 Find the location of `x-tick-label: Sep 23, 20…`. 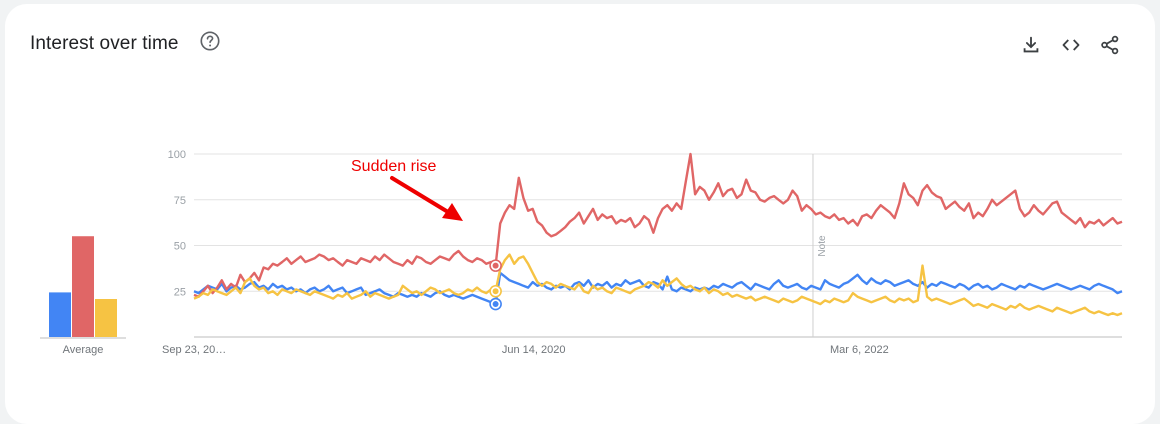

x-tick-label: Sep 23, 20… is located at coordinates (194, 350).